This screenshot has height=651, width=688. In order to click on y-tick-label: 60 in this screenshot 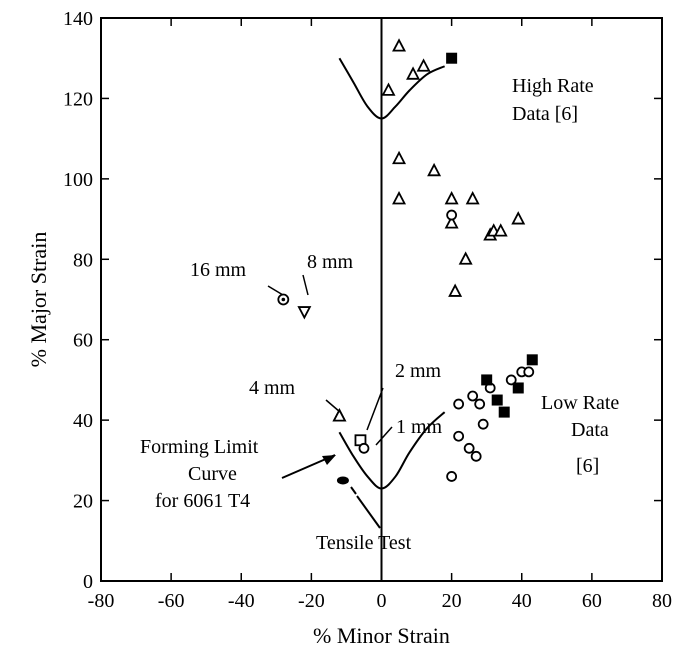, I will do `click(83, 341)`.